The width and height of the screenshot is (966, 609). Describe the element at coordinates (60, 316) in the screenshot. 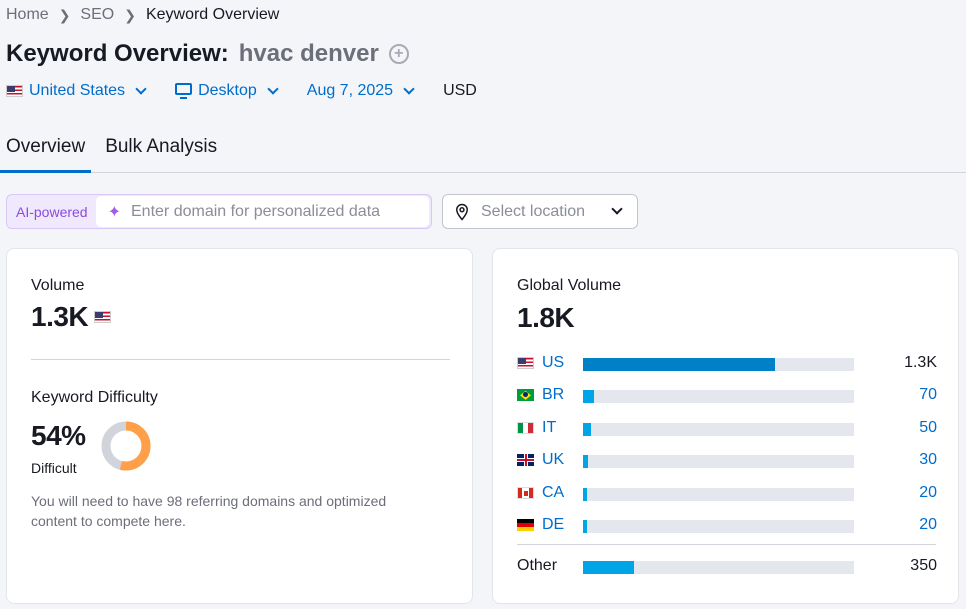

I see `volume-value: 1.3K` at that location.